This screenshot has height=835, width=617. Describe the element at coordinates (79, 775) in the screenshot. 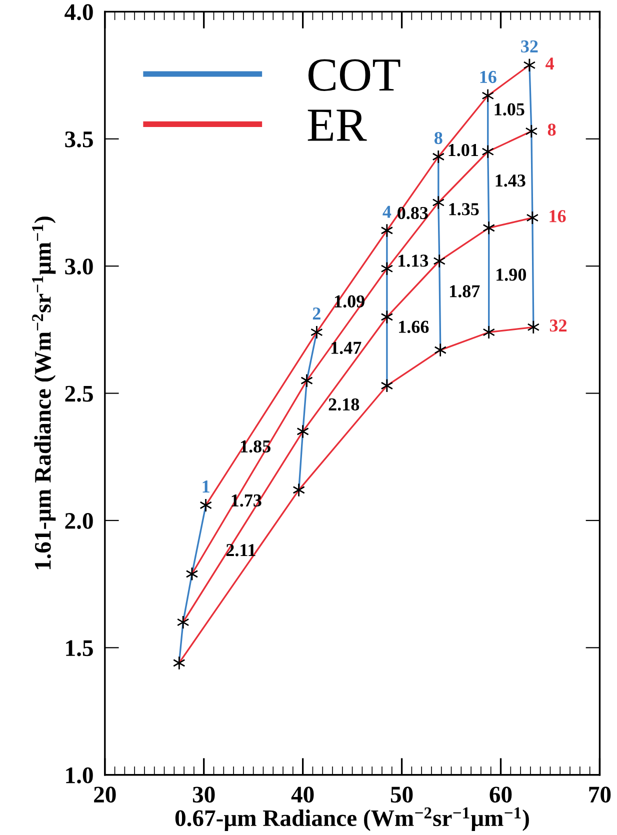

I see `y-tick-label: 1.0` at that location.